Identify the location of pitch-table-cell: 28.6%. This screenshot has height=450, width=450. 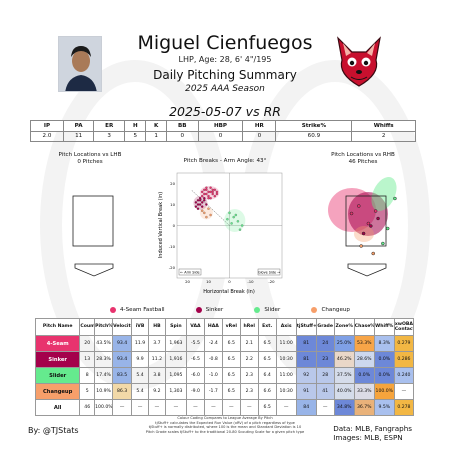
(364, 359).